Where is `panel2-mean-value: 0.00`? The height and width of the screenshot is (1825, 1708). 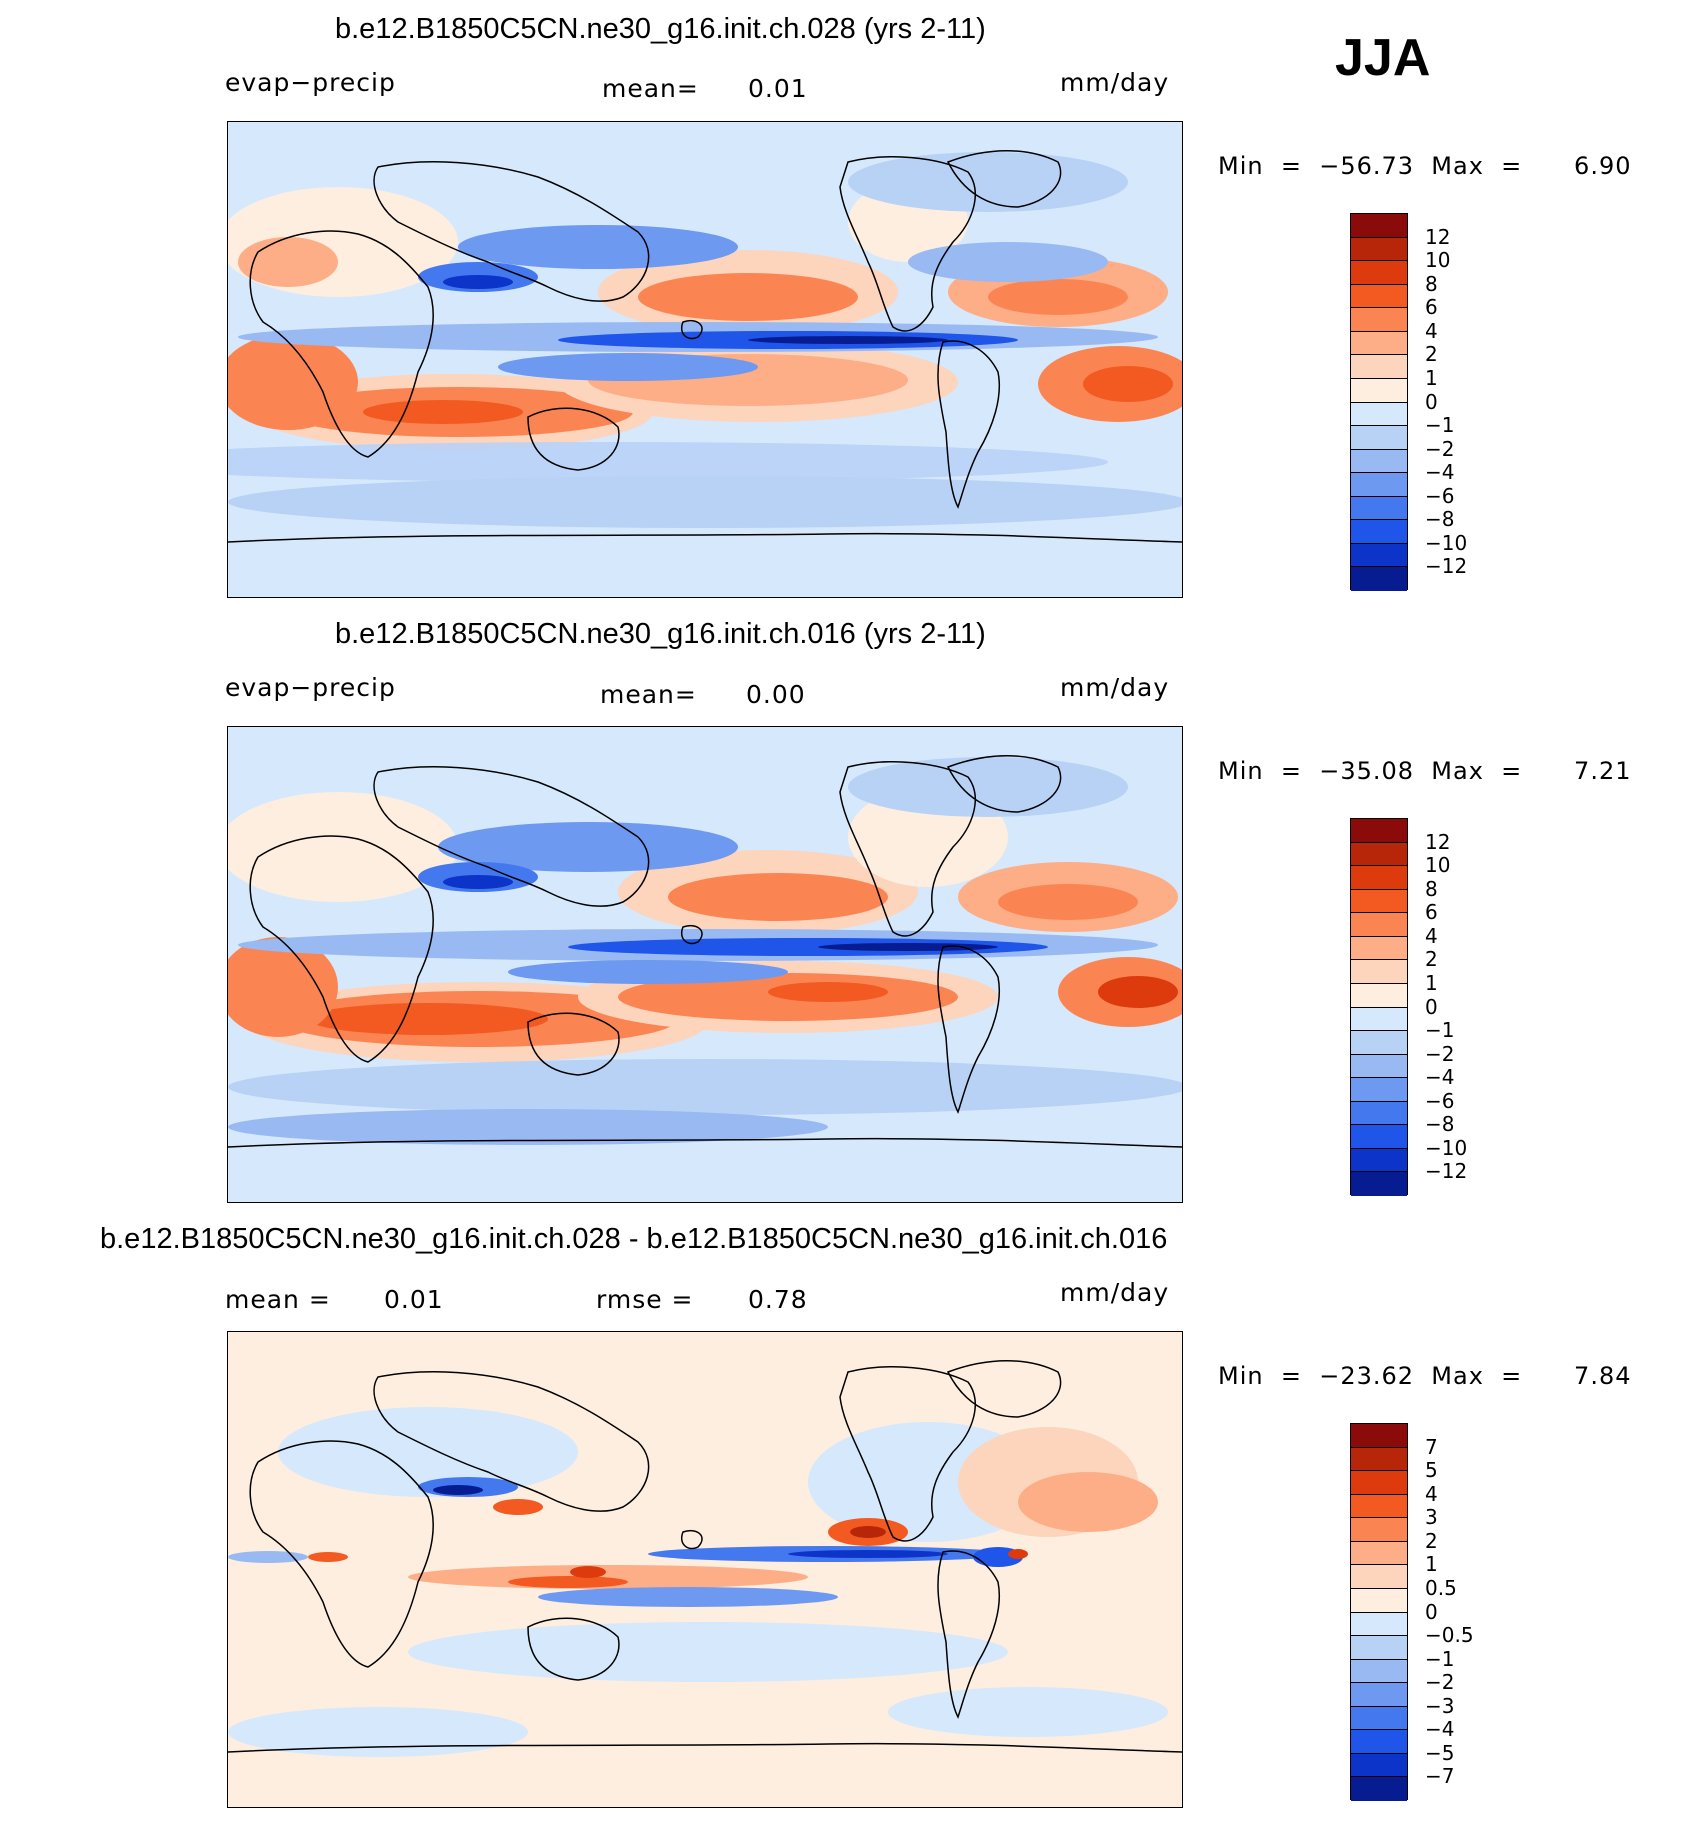
panel2-mean-value: 0.00 is located at coordinates (776, 694).